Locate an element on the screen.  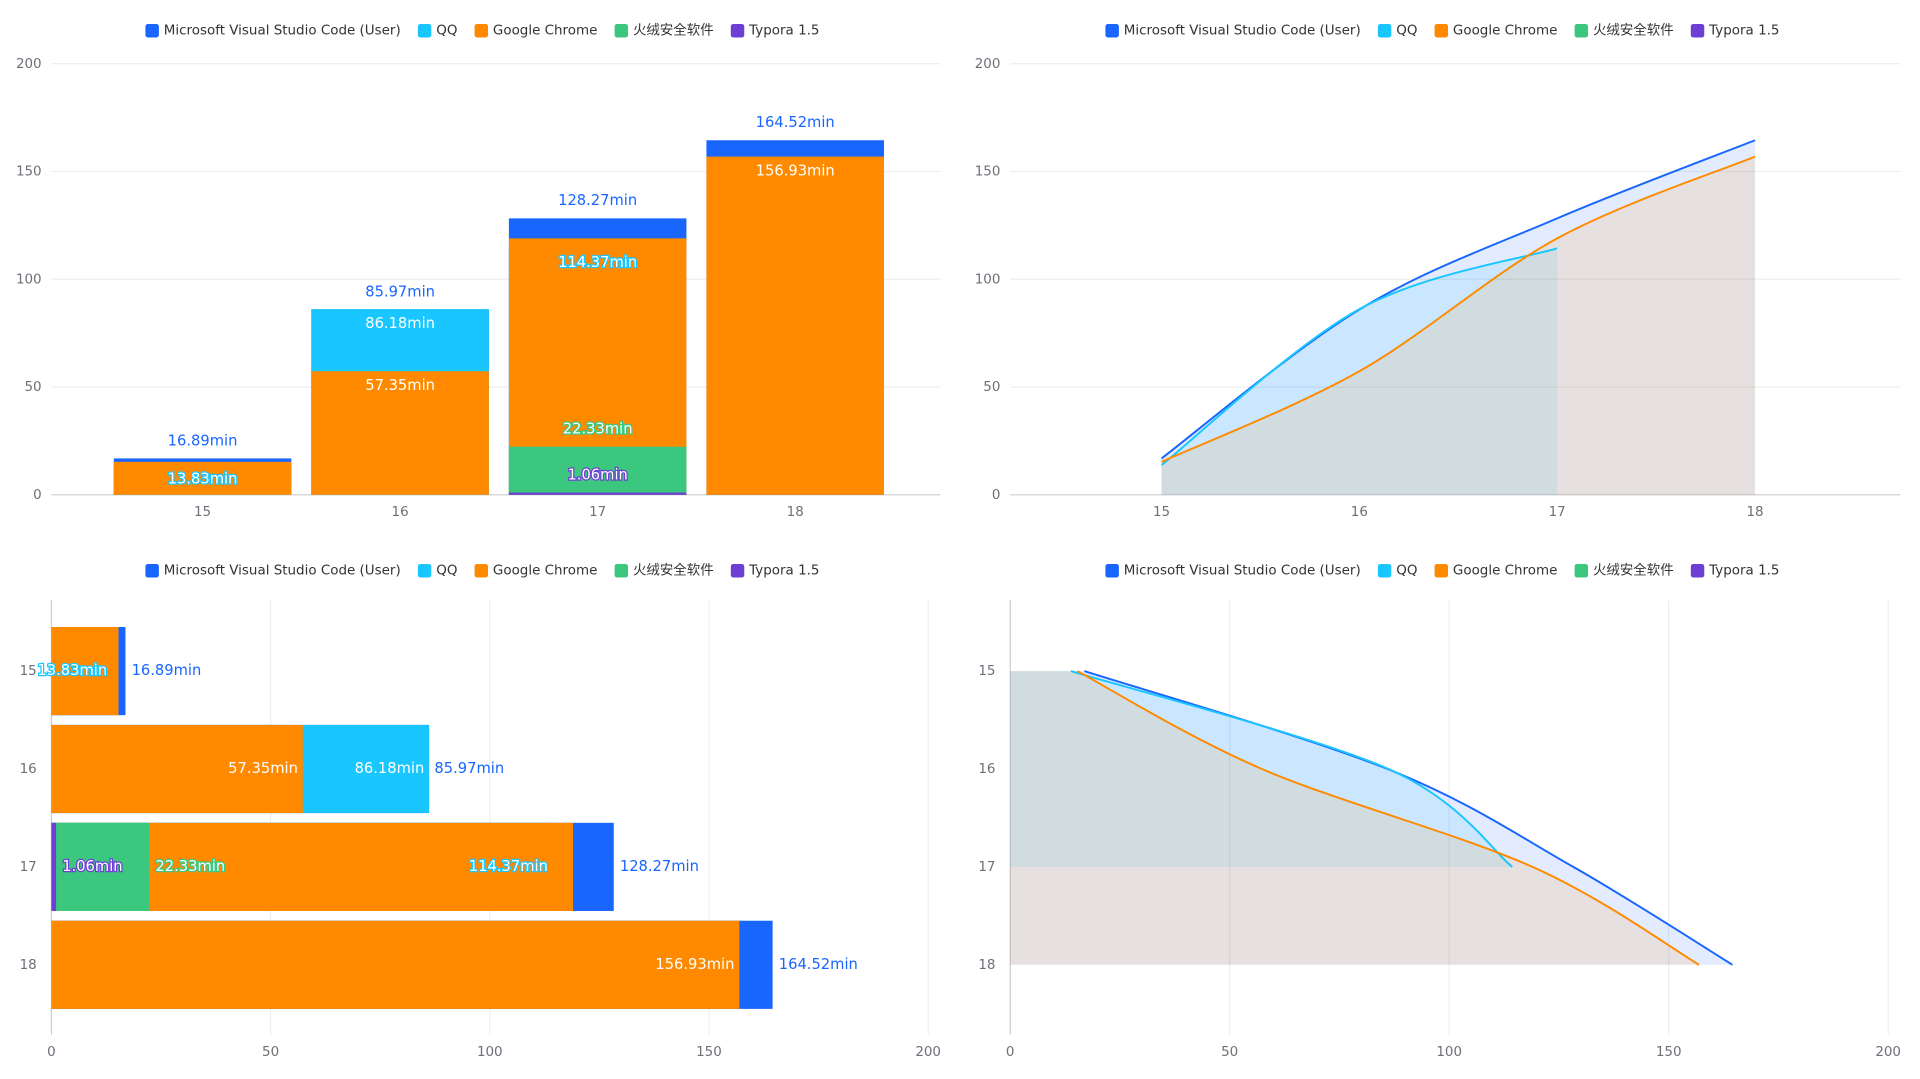
x-tick-label: 100 is located at coordinates (490, 1052).